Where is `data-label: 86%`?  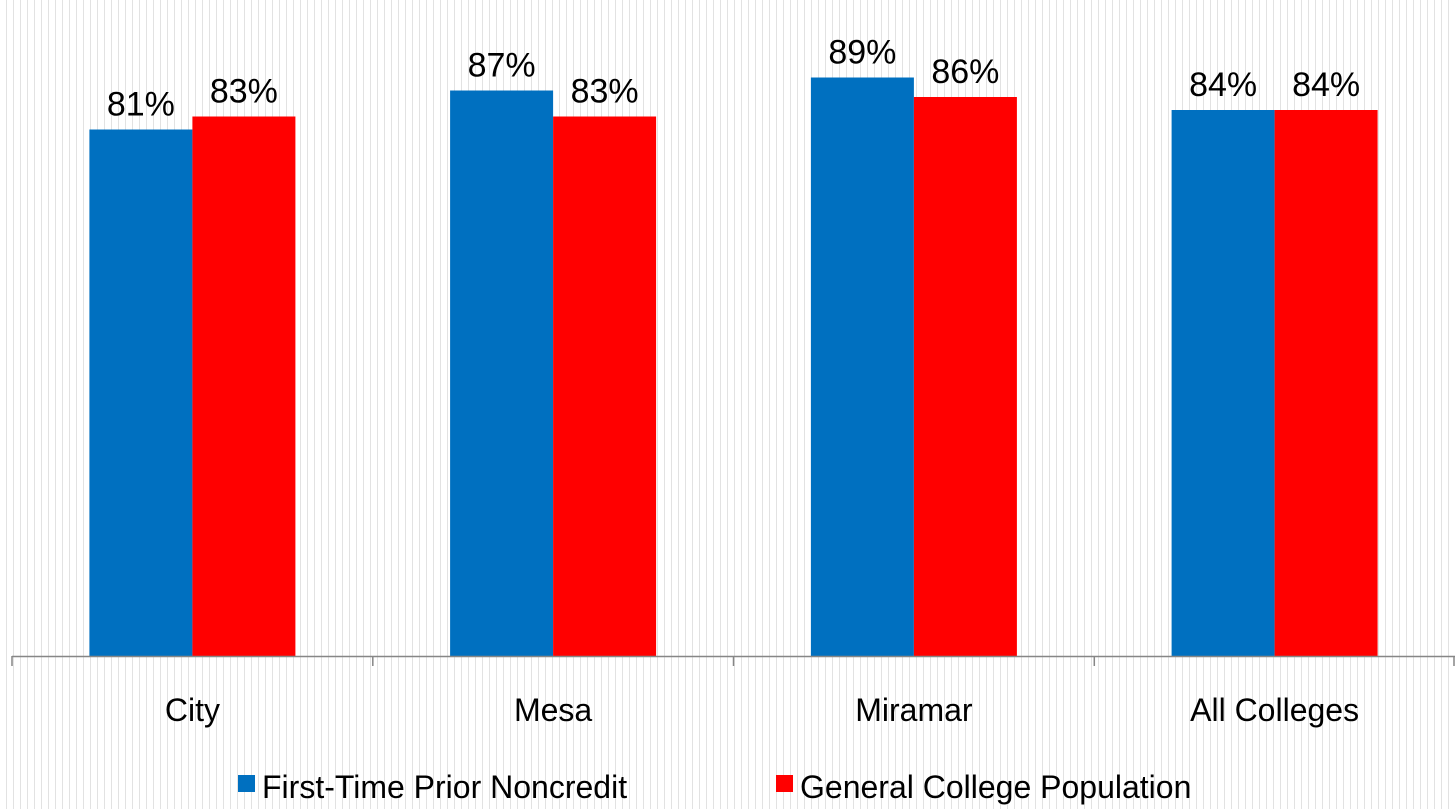 data-label: 86% is located at coordinates (965, 72).